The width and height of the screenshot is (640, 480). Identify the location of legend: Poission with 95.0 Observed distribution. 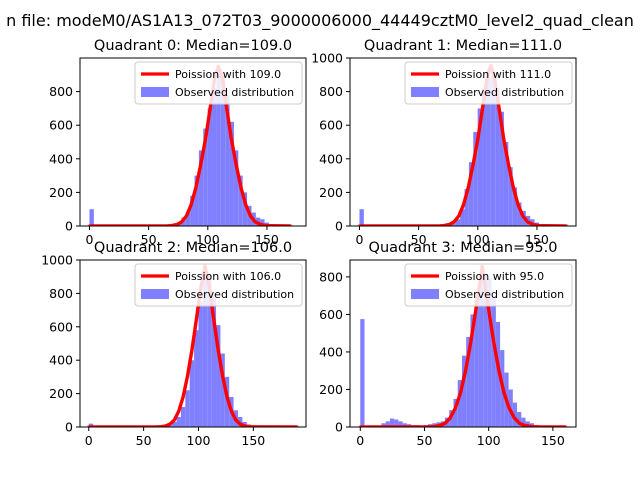
(488, 285).